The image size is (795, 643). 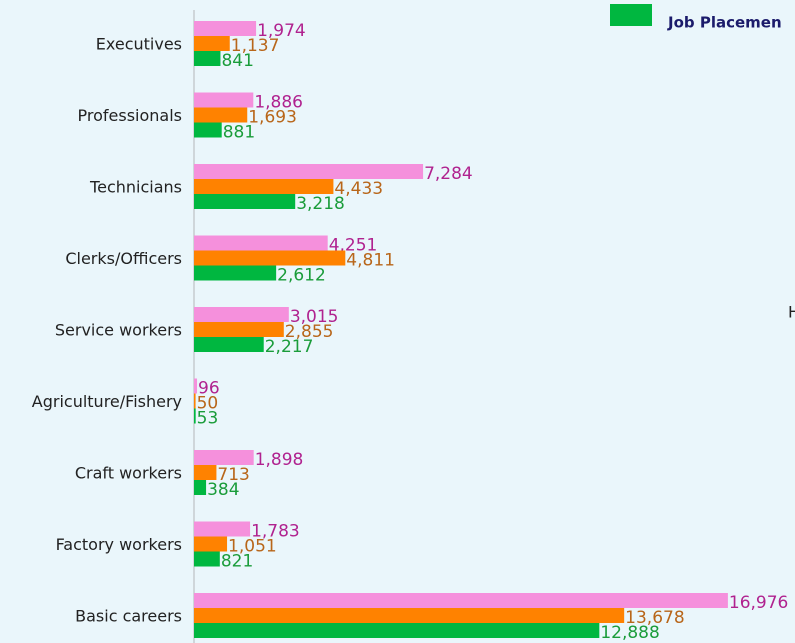 I want to click on value-label: 1,137, so click(x=255, y=46).